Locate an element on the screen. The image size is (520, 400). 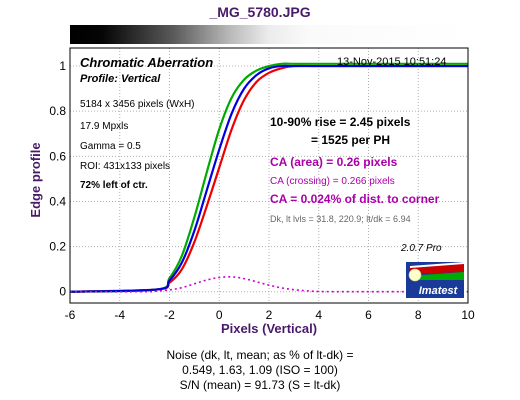
x-axis-label: Pixels (Vertical) is located at coordinates (269, 328).